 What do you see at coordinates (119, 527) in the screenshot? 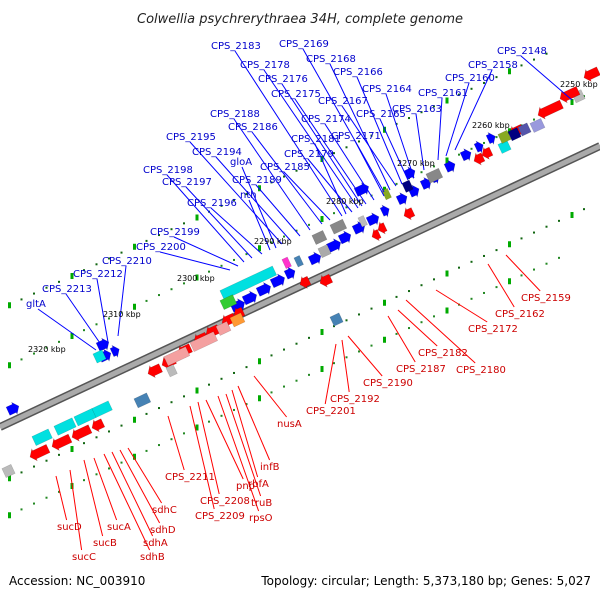
I see `reverse-gene-label: sucA` at bounding box center [119, 527].